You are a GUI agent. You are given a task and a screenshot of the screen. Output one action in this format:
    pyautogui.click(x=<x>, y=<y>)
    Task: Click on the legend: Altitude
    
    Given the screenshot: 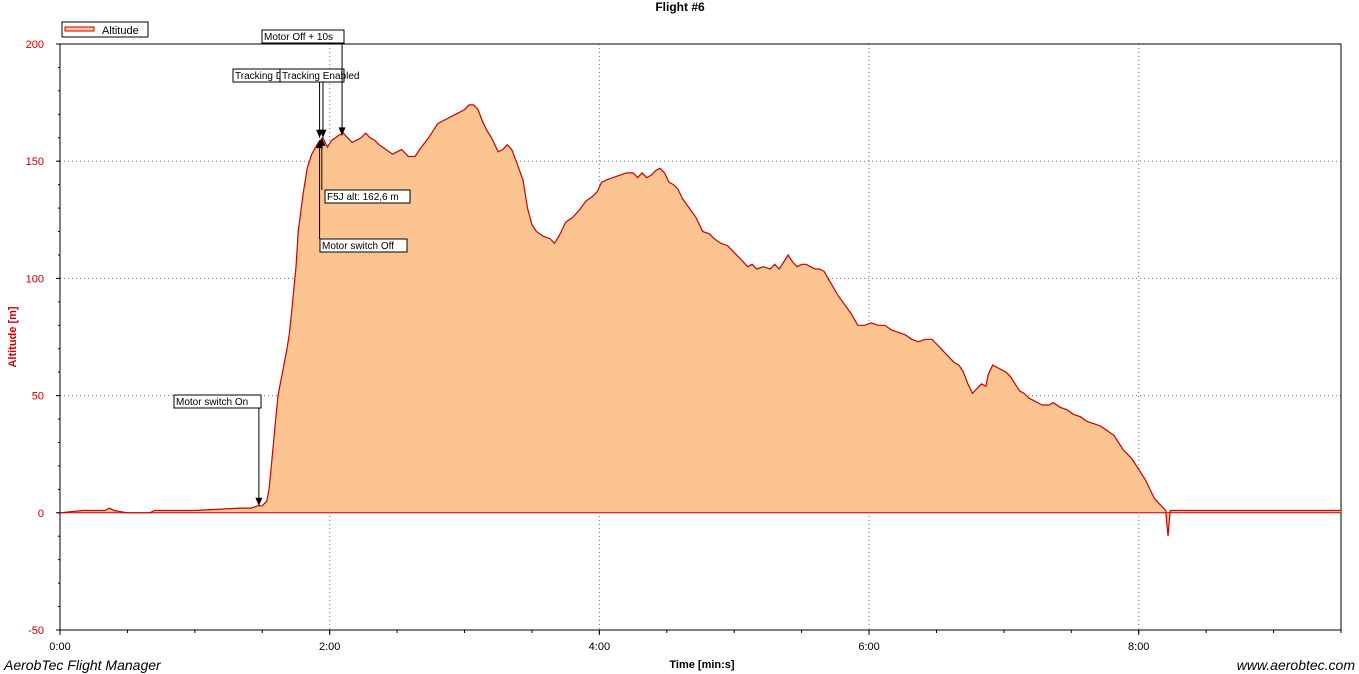 What is the action you would take?
    pyautogui.click(x=105, y=29)
    